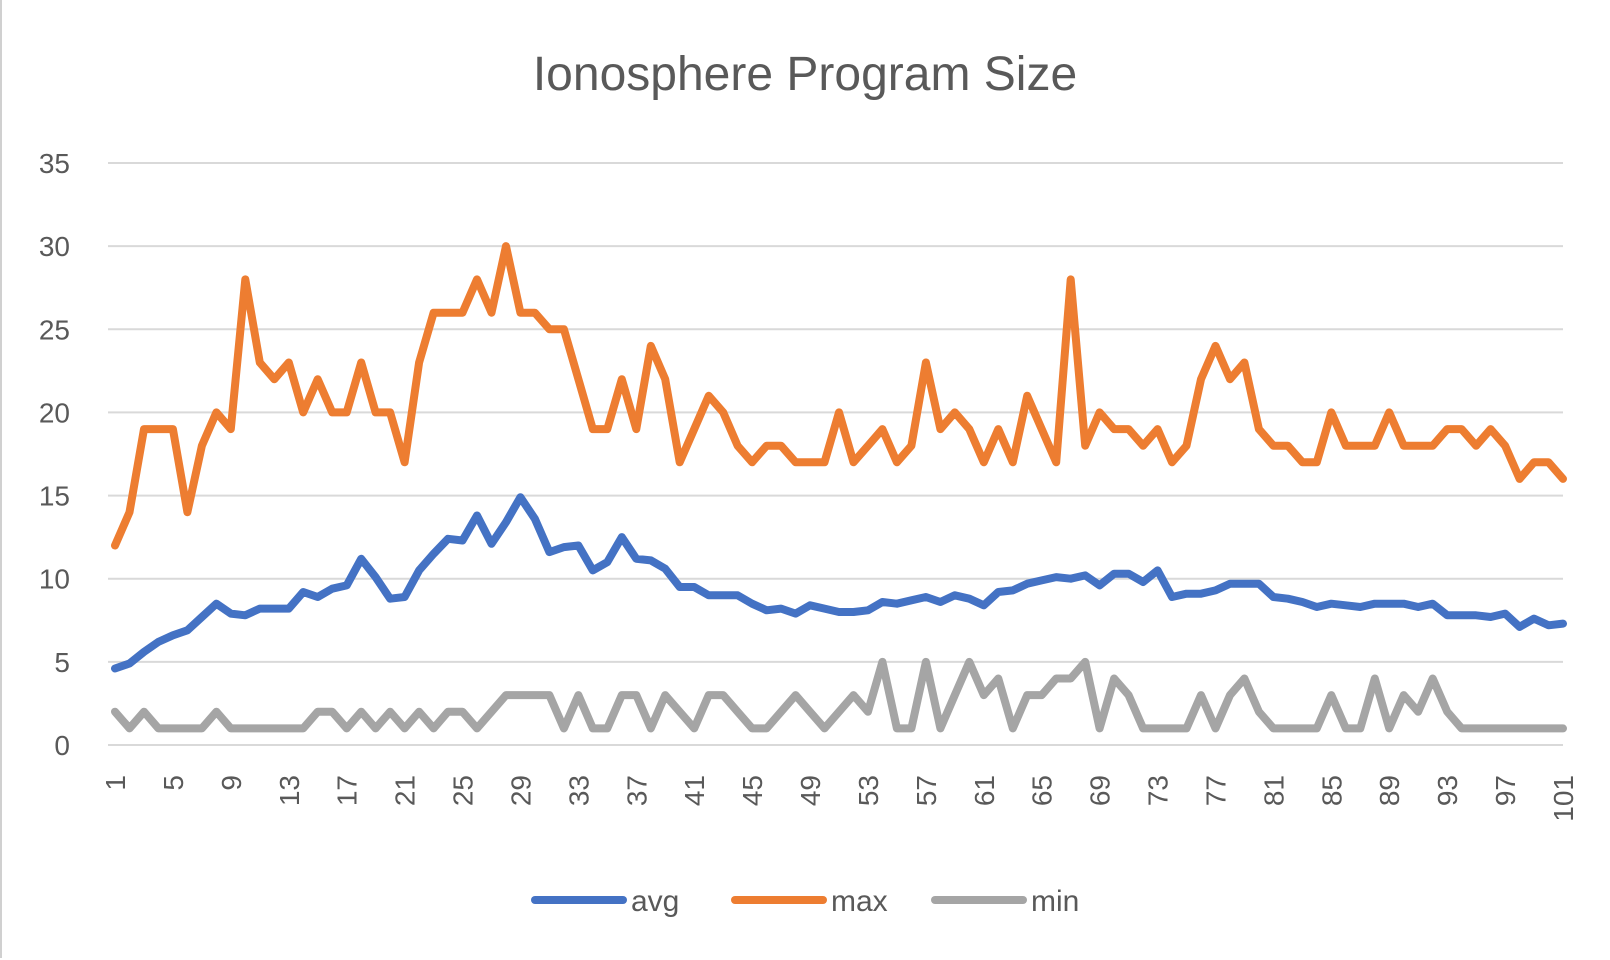 This screenshot has height=960, width=1610. Describe the element at coordinates (463, 790) in the screenshot. I see `x-tick-label: 25` at that location.